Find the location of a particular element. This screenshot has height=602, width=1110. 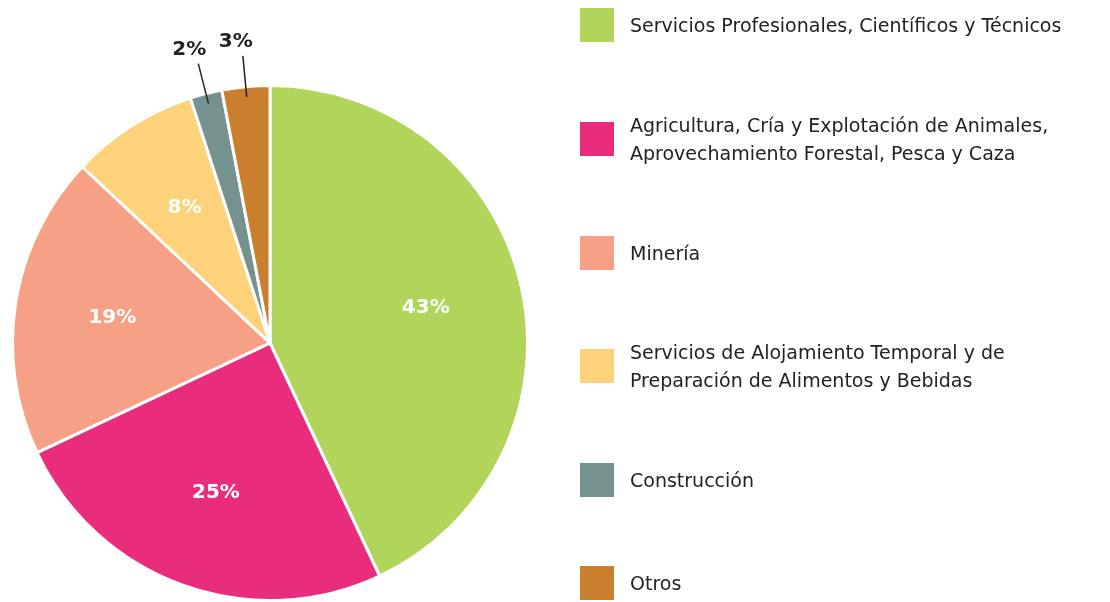

legend-label: Minería is located at coordinates (665, 253).